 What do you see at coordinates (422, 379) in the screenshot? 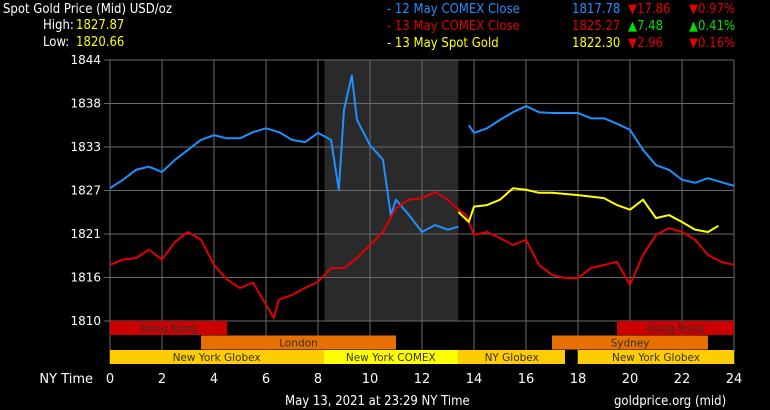
I see `x-tick-label: 12` at bounding box center [422, 379].